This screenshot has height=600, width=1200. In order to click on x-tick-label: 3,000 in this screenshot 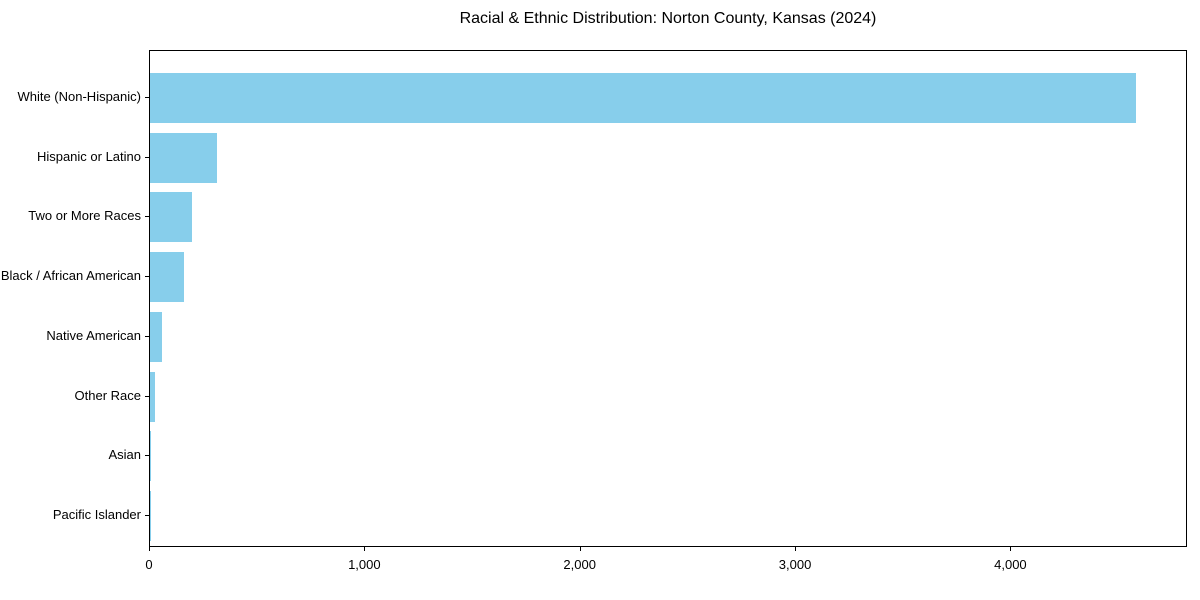, I will do `click(795, 564)`.